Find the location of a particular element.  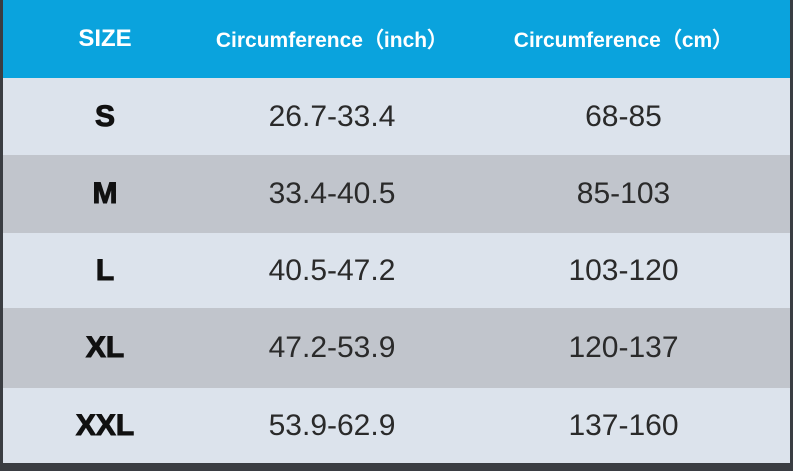

table-cell: 103-120 is located at coordinates (623, 270).